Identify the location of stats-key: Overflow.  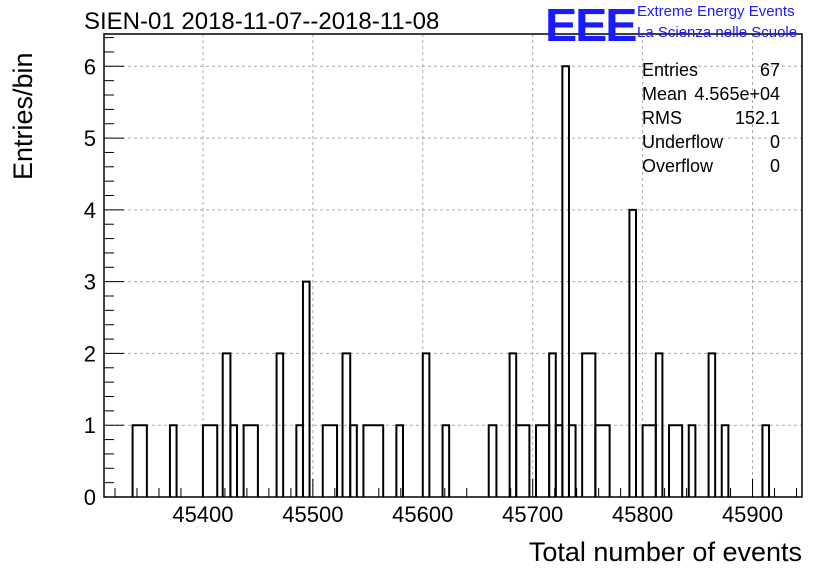
(678, 166).